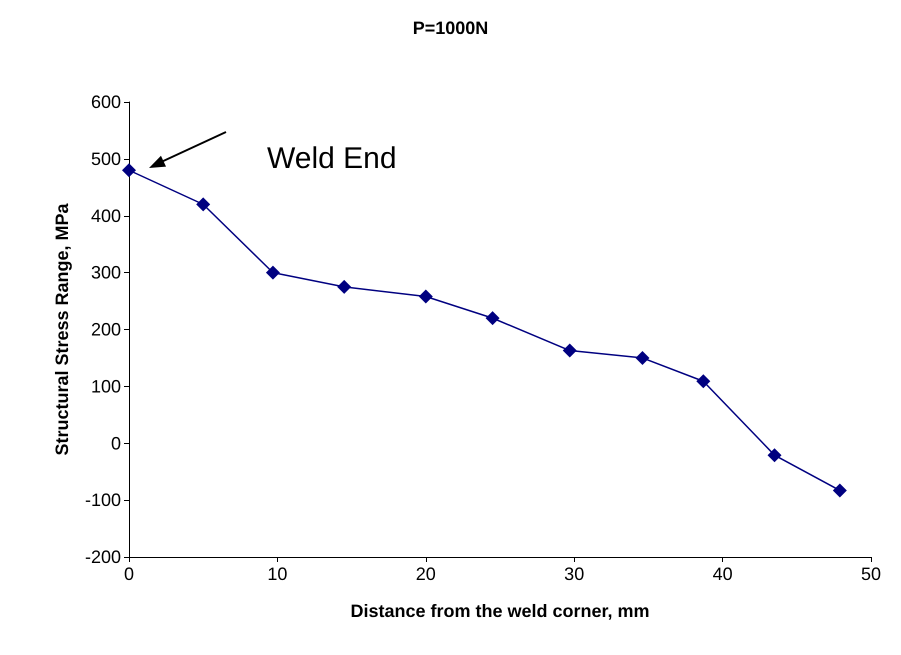  Describe the element at coordinates (450, 28) in the screenshot. I see `chart-title: P=1000N` at that location.